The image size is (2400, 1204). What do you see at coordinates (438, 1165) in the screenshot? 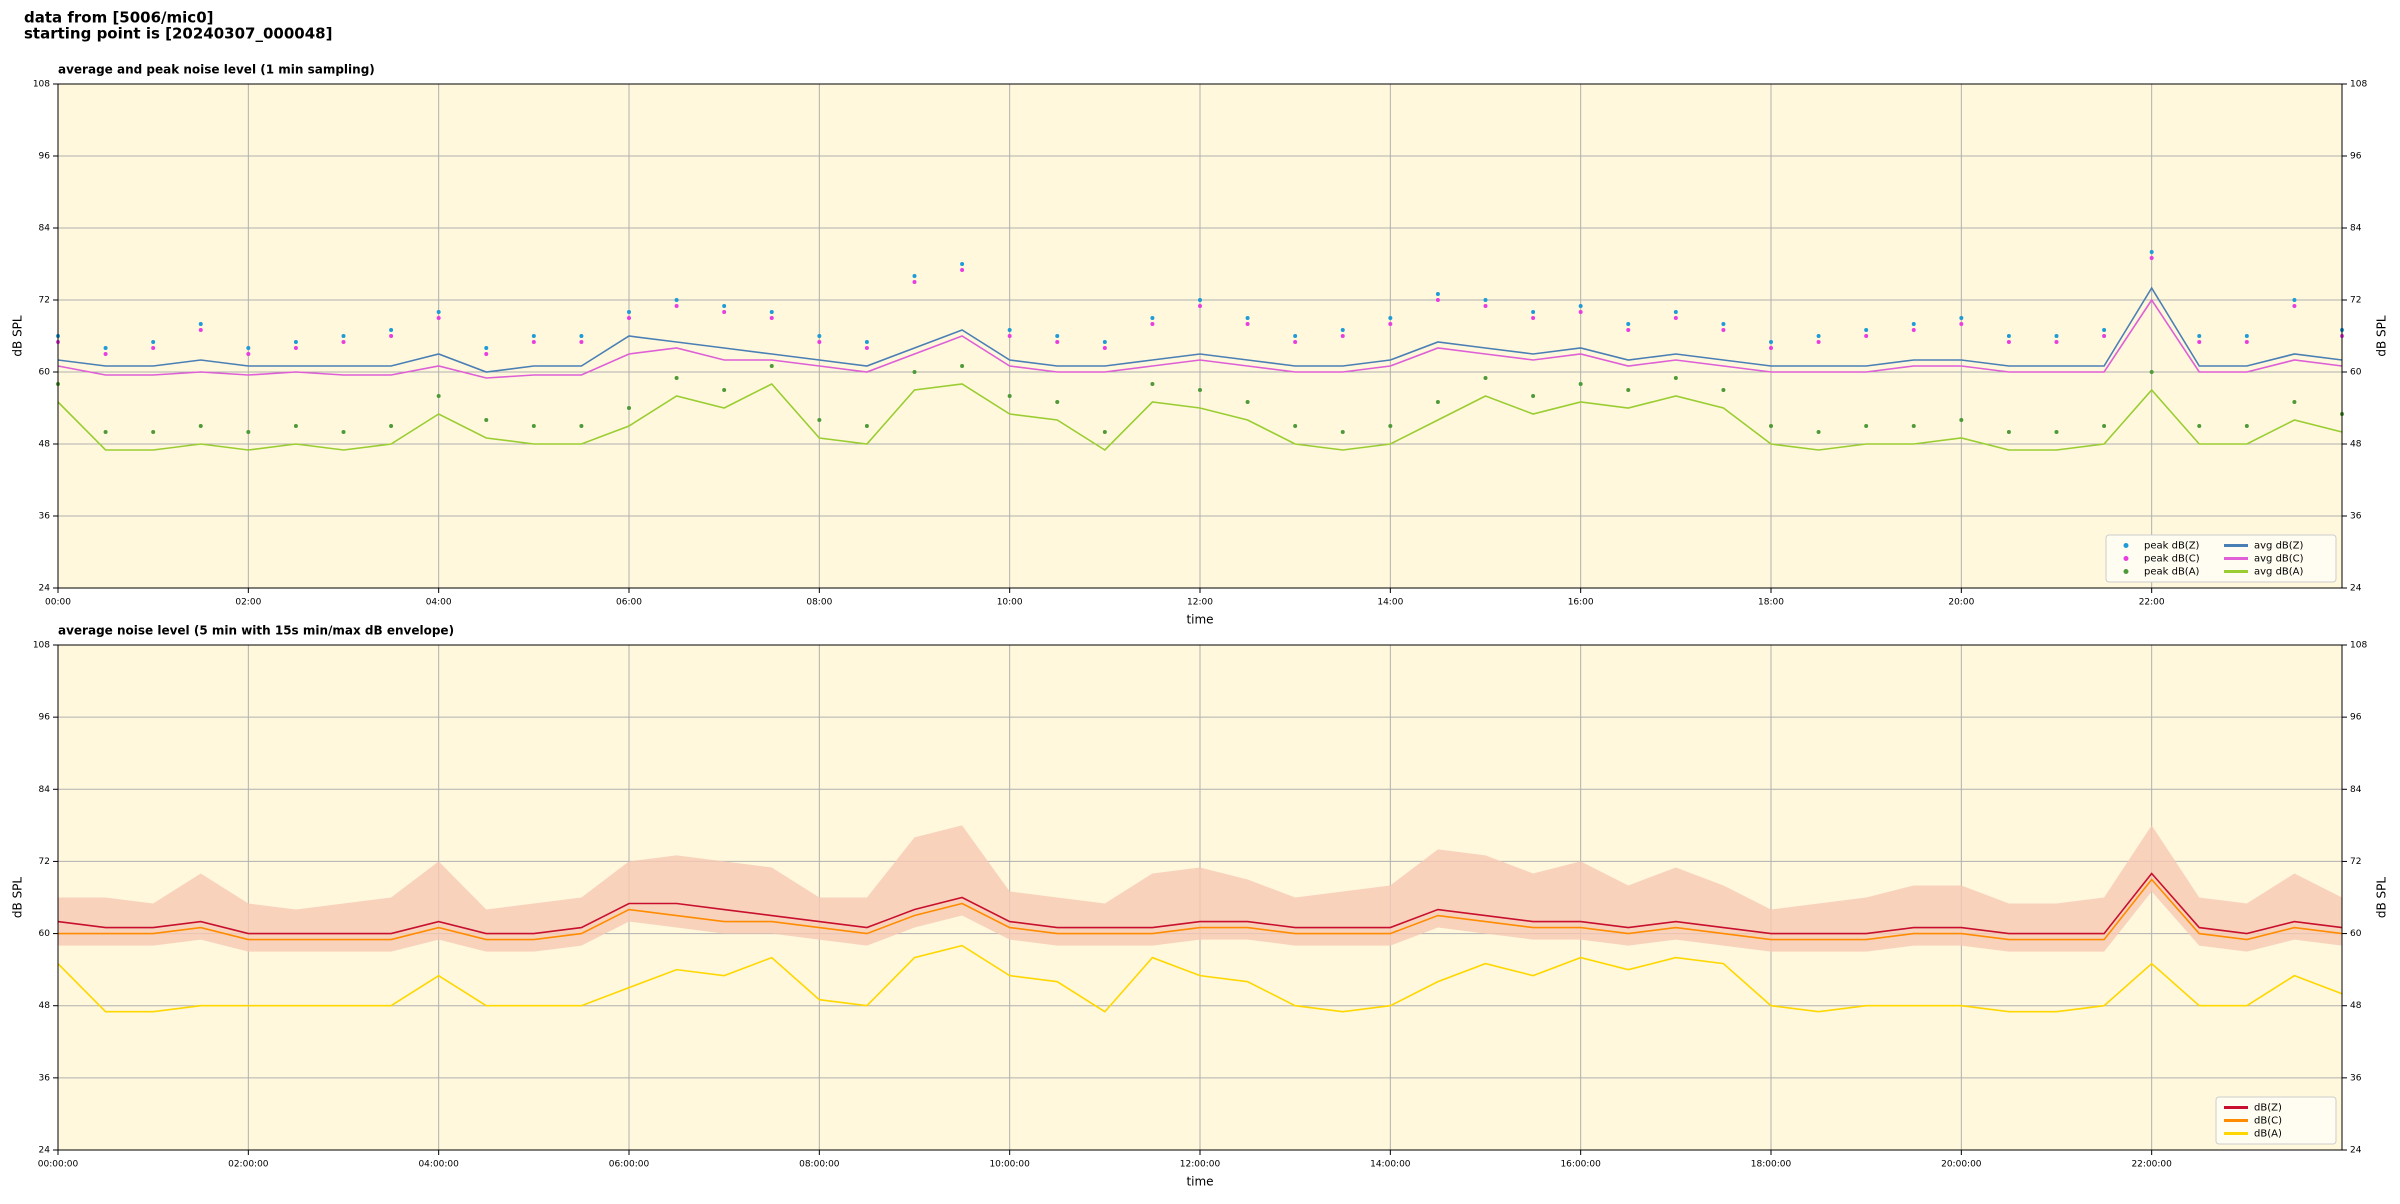
I see `x-tick-label: 04:00:00` at bounding box center [438, 1165].